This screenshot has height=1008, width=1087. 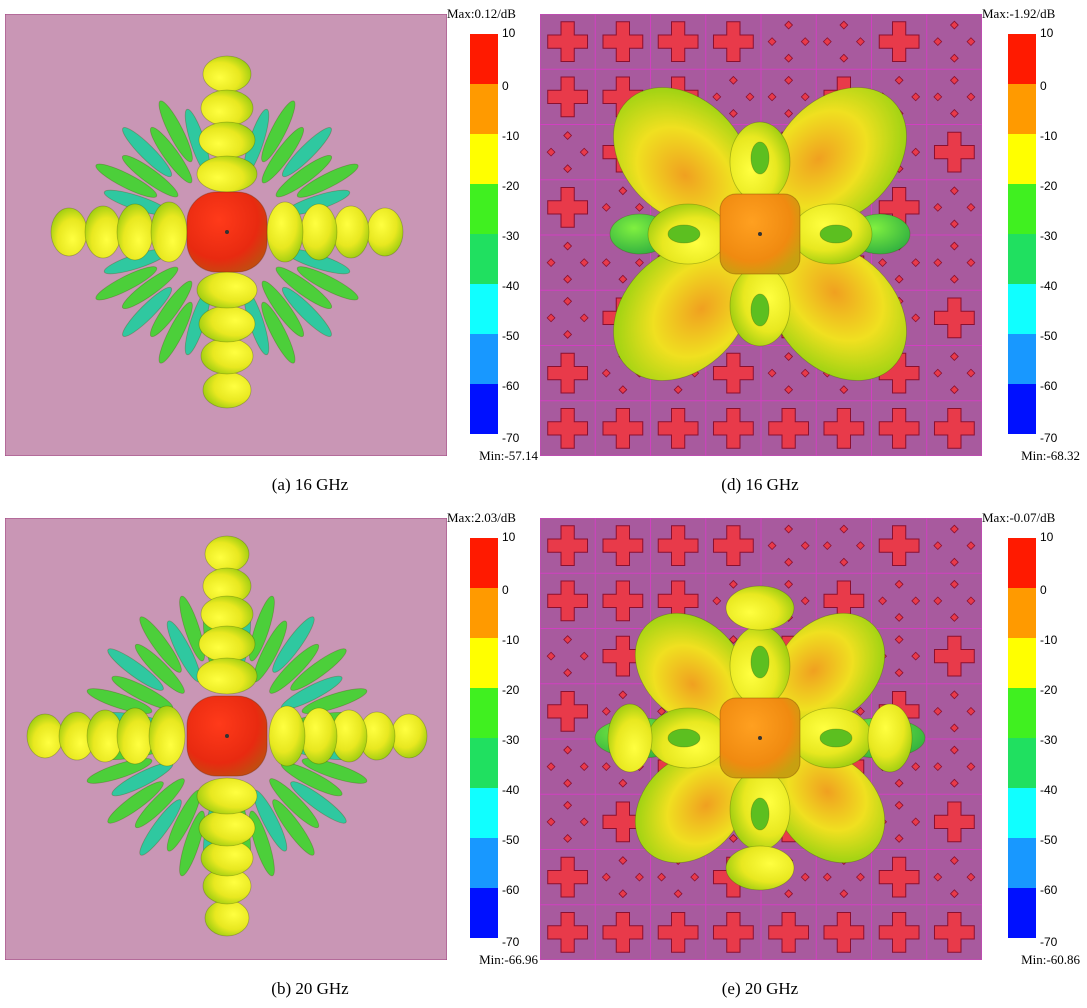 I want to click on colorbar-tick-label: -70, so click(x=511, y=942).